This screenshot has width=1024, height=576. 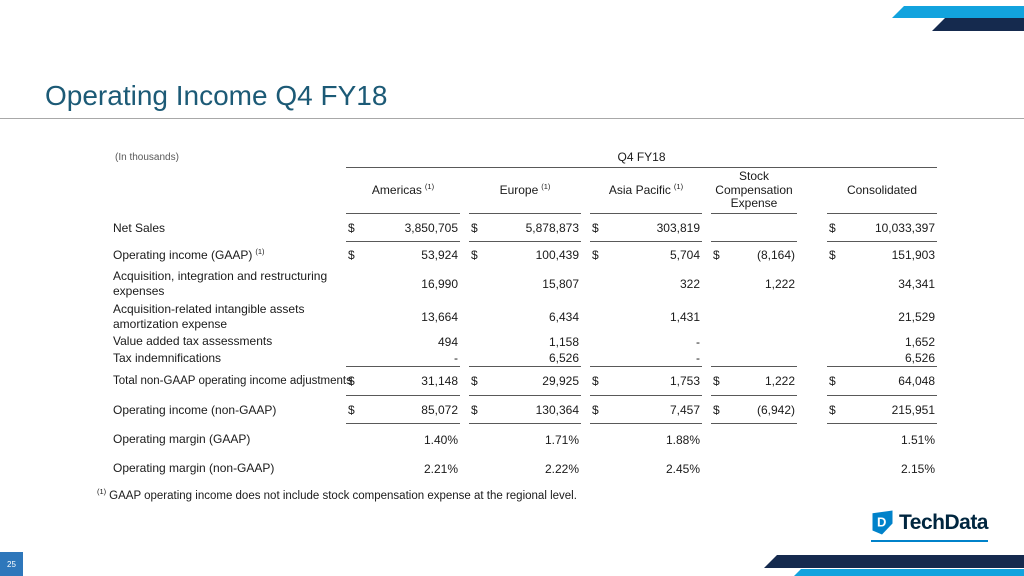 I want to click on column-header-label: Consolidated, so click(x=882, y=189).